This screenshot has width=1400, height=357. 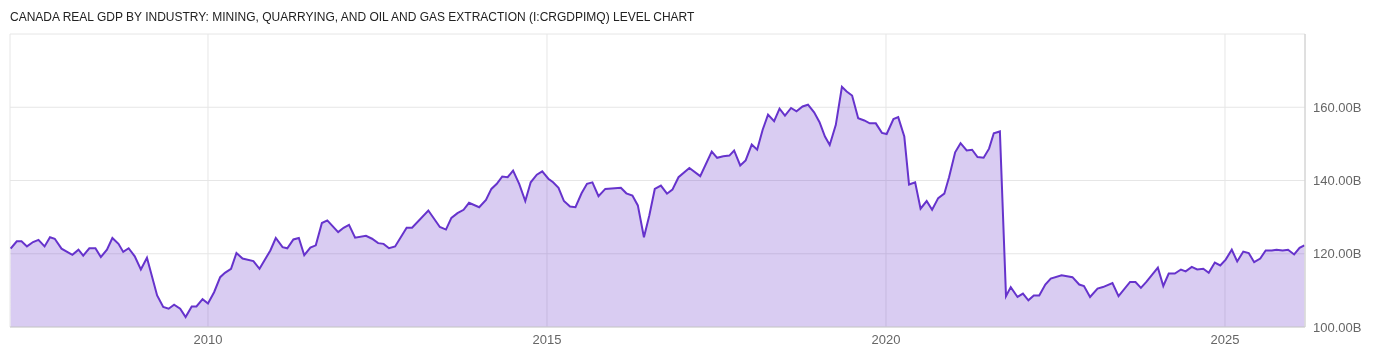 What do you see at coordinates (352, 17) in the screenshot?
I see `chart-title: CANADA REAL GDP BY INDUSTRY: MINING, QUARRYING, AND OIL AND GAS EXTRACTION (I:CRGDPIMQ) LEVEL CHART` at bounding box center [352, 17].